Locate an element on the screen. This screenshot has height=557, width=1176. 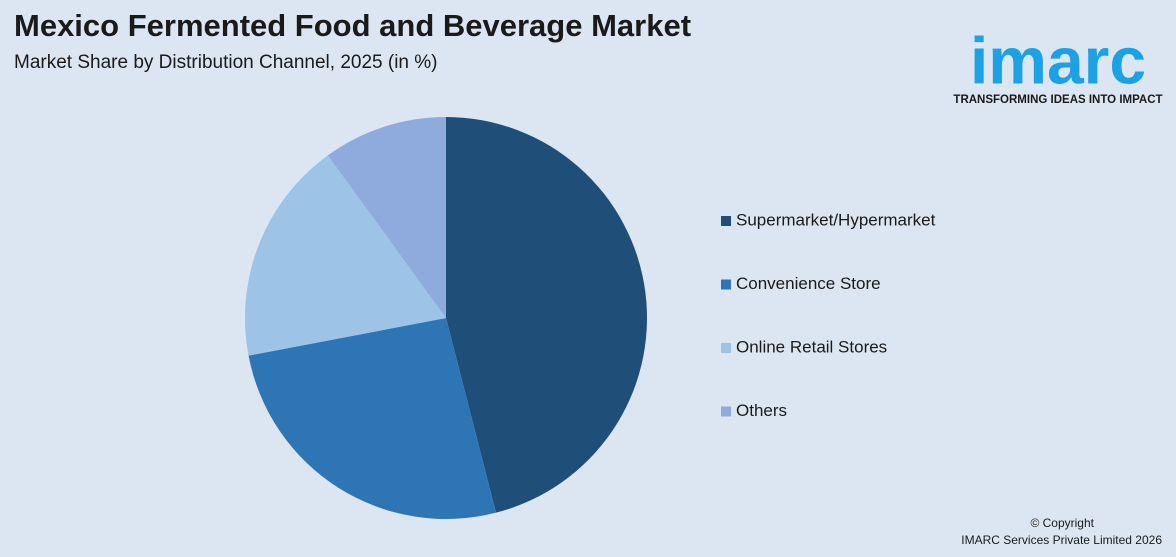
copyright: © Copyright is located at coordinates (1062, 523).